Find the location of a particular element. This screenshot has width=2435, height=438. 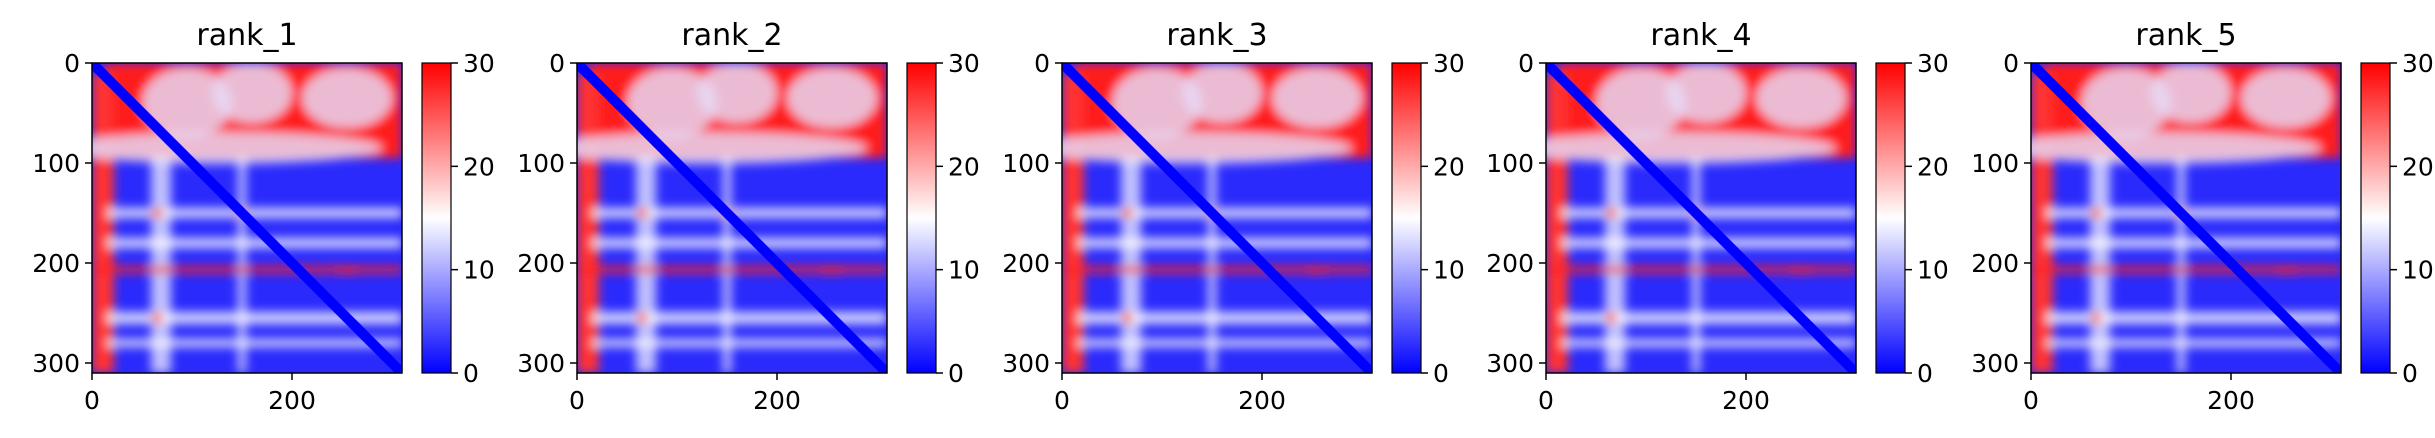

colorbar-tick-label: 30 is located at coordinates (964, 63).